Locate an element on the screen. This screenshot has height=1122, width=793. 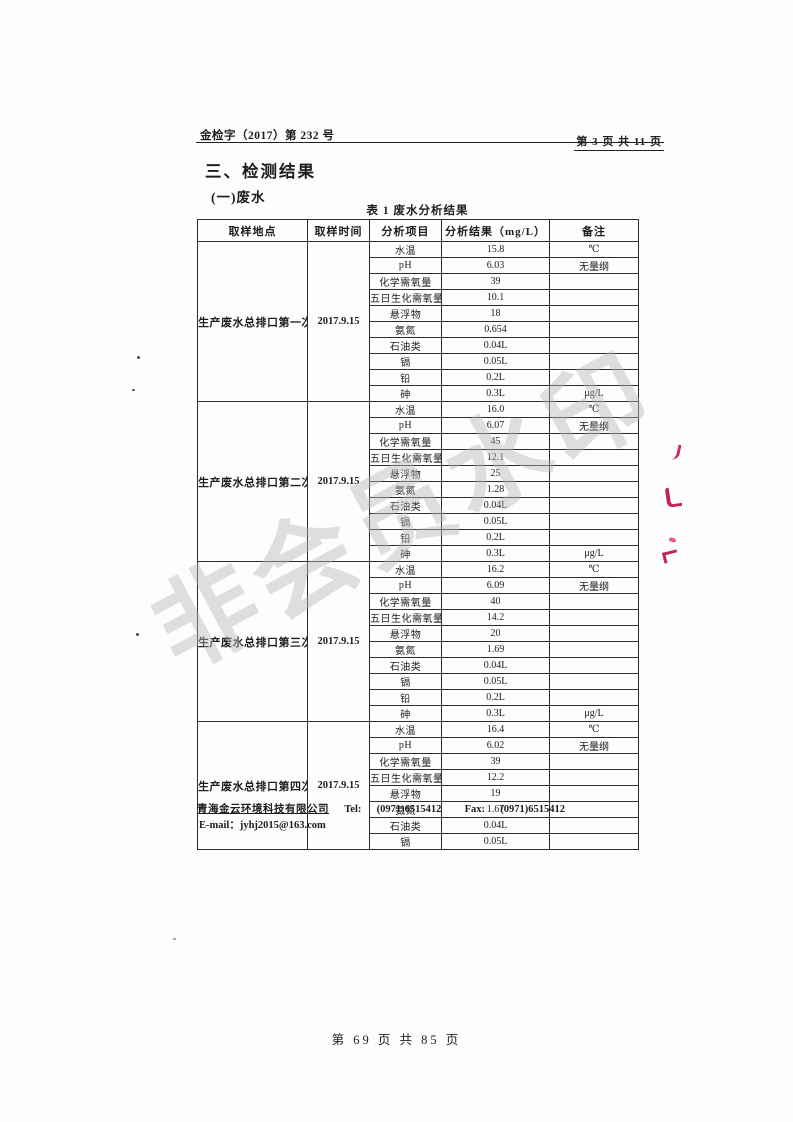
analysis-result-cell: 45 is located at coordinates (495, 441).